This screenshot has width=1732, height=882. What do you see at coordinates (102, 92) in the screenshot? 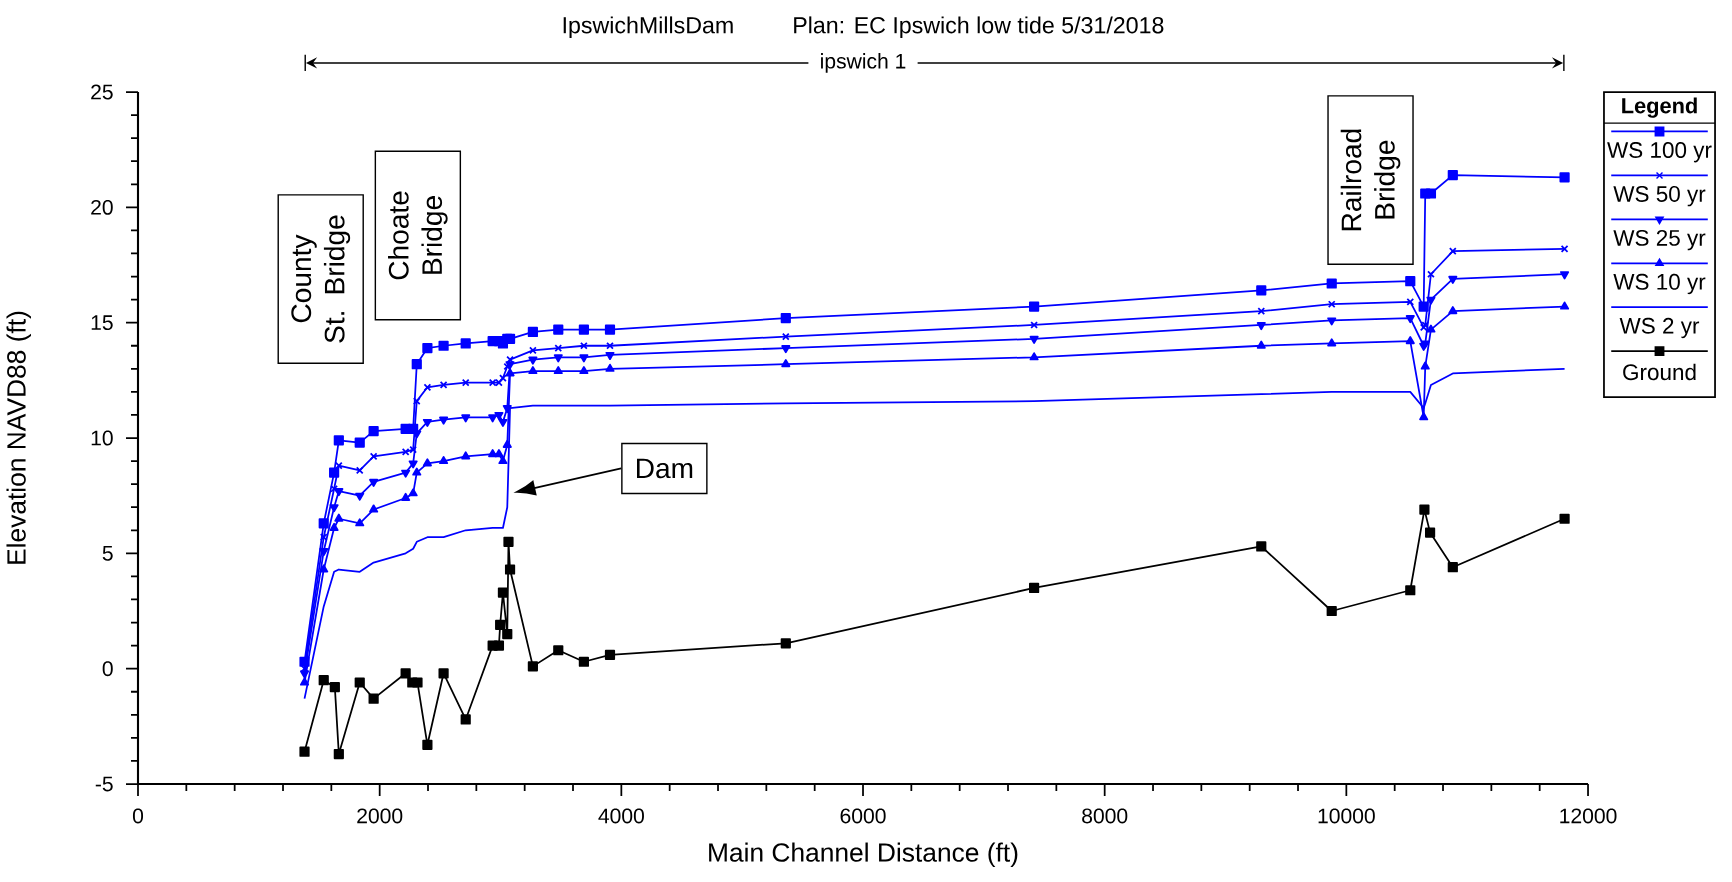
I see `y-tick-label: 25` at bounding box center [102, 92].